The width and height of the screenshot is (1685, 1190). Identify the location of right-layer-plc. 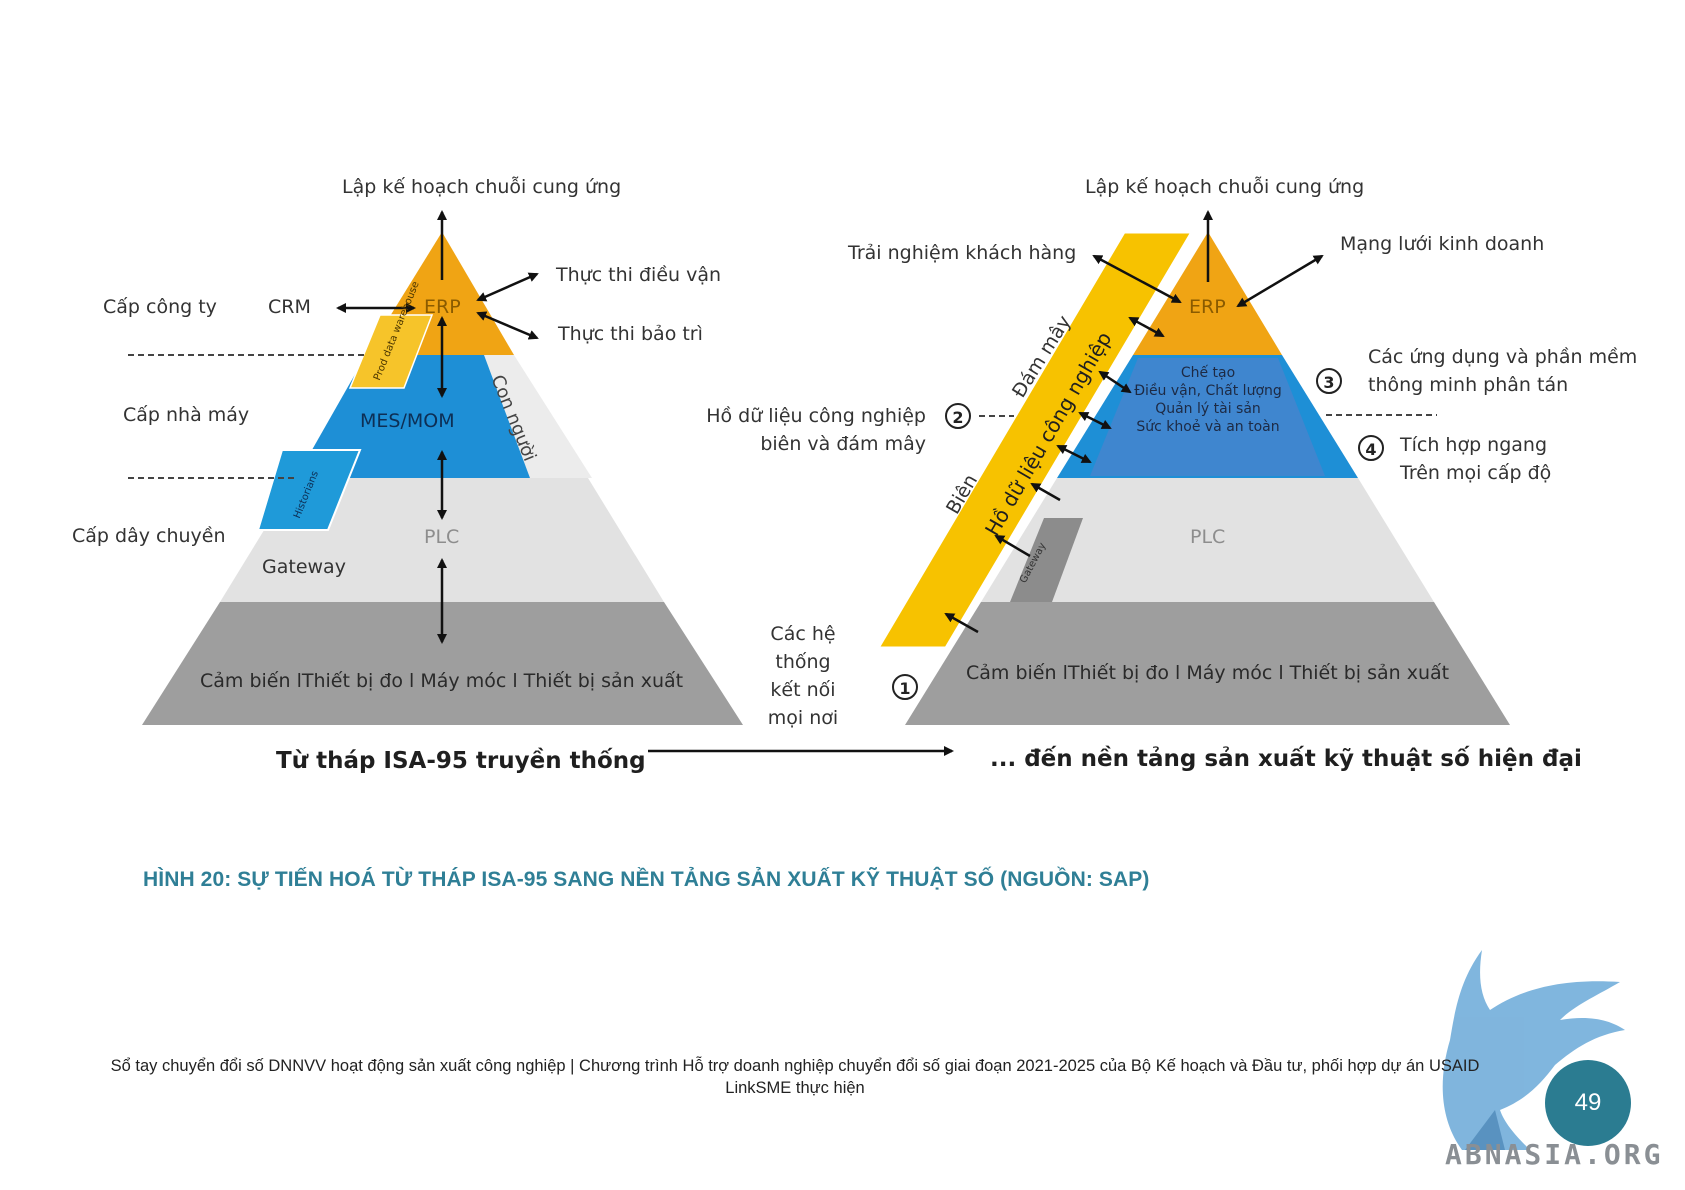
(1207, 540).